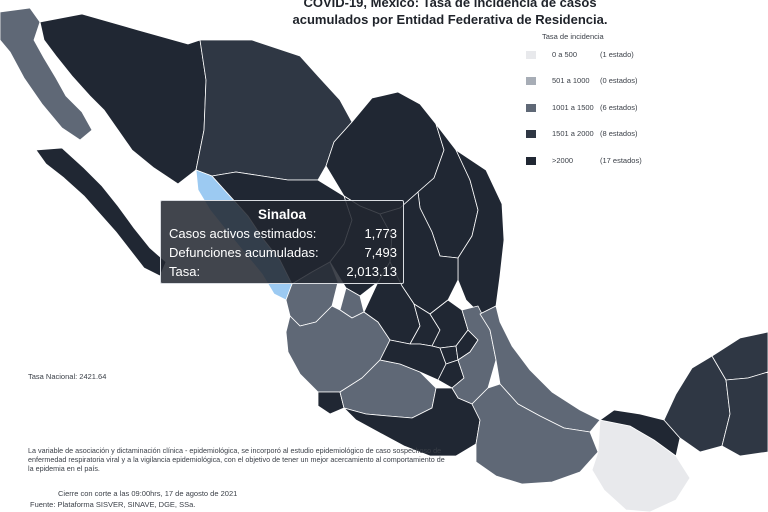  I want to click on tooltip-label: Casos activos estimados:, so click(243, 233).